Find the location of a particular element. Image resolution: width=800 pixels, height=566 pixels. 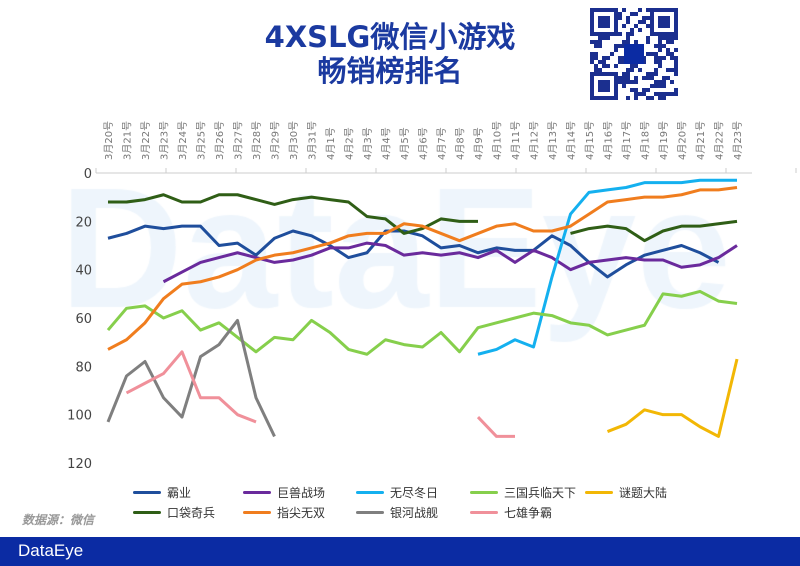

x-tick-label: 4月20号 is located at coordinates (683, 140).